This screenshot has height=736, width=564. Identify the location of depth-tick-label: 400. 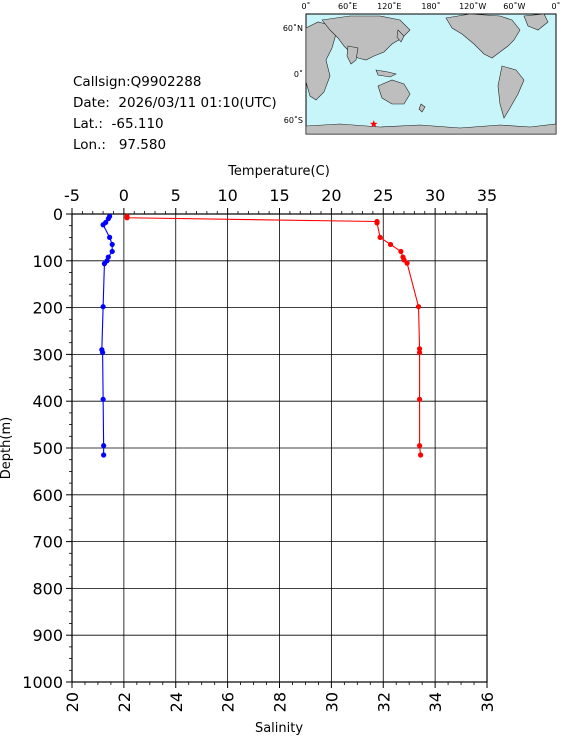
(47, 401).